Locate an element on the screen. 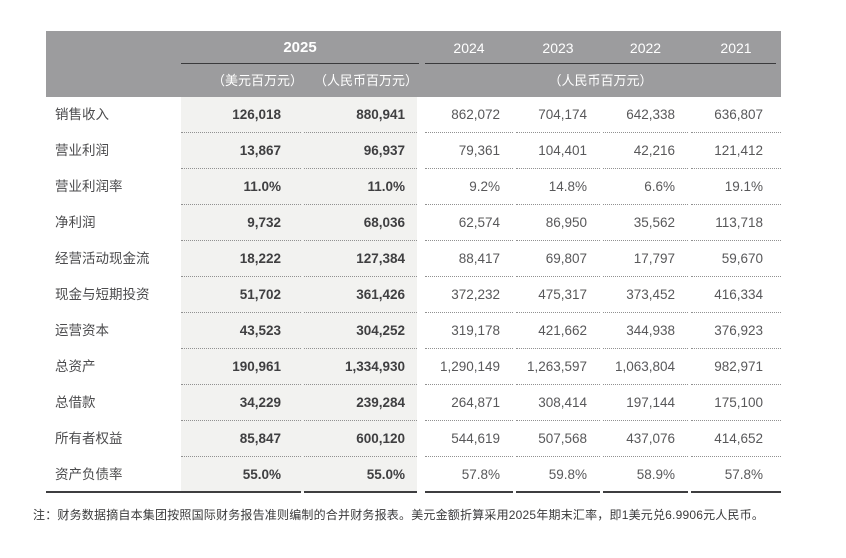 This screenshot has width=846, height=558. value-2023: 421,662 is located at coordinates (558, 331).